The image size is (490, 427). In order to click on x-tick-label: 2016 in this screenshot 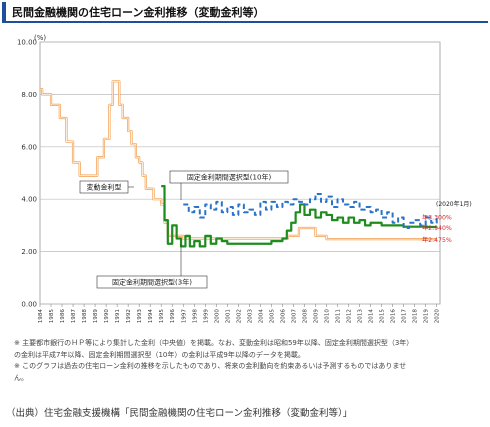, I will do `click(394, 316)`.